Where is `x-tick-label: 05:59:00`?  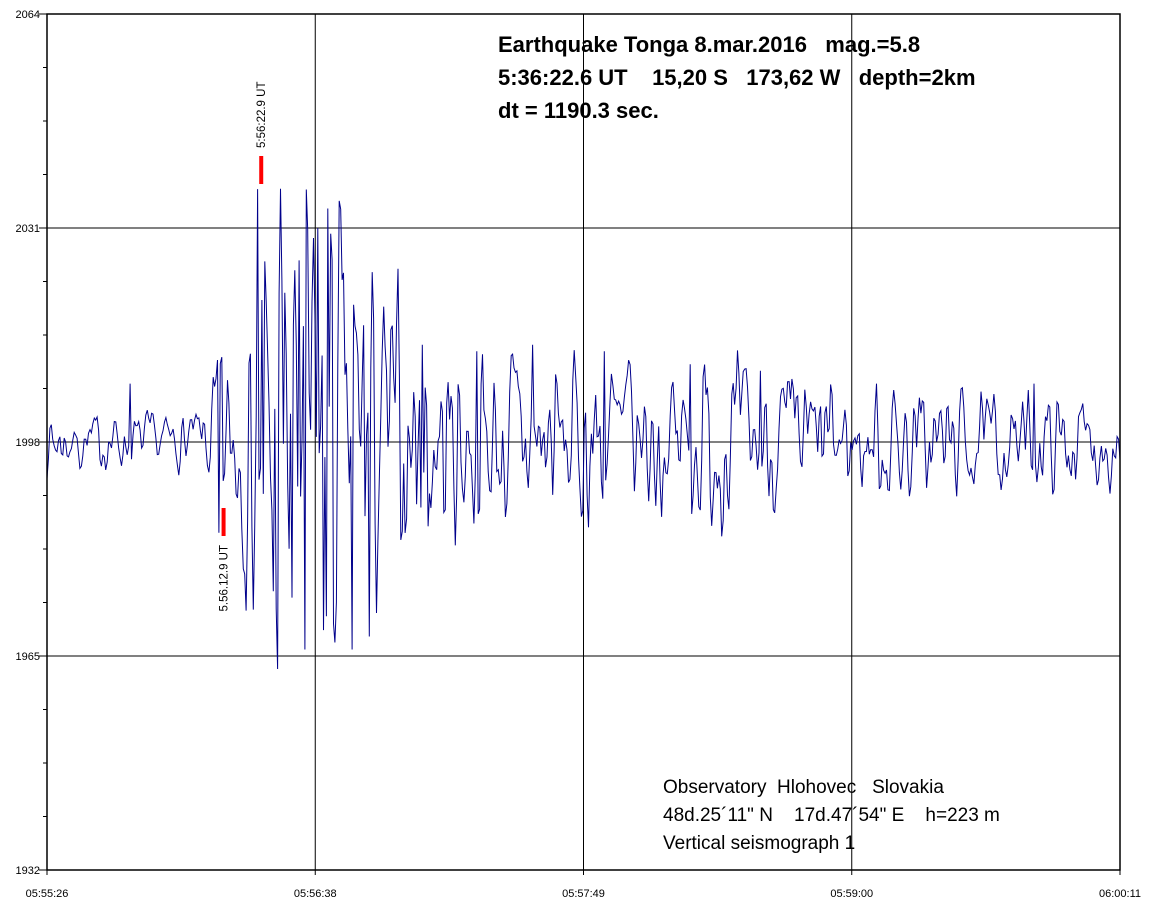 x-tick-label: 05:59:00 is located at coordinates (851, 894).